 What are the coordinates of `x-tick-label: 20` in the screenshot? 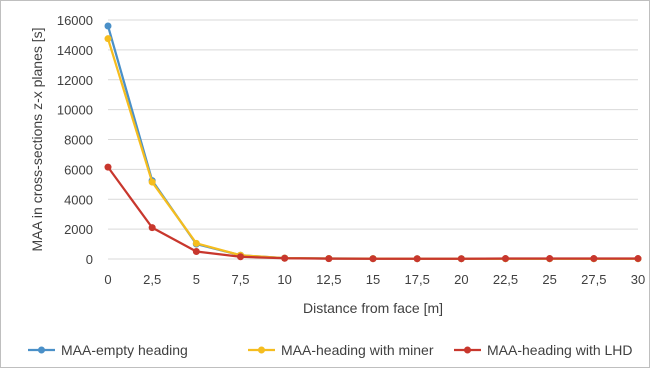 It's located at (461, 279).